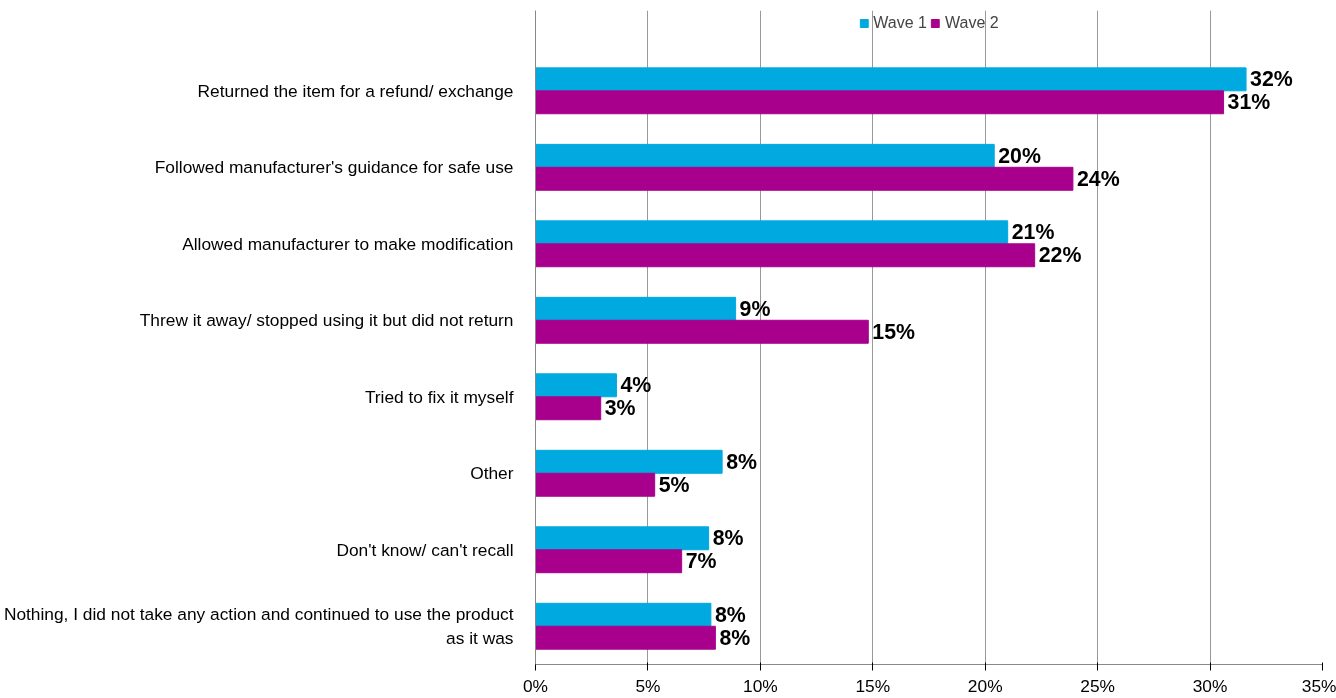 The width and height of the screenshot is (1336, 698). Describe the element at coordinates (1060, 255) in the screenshot. I see `data-label: 22%` at that location.